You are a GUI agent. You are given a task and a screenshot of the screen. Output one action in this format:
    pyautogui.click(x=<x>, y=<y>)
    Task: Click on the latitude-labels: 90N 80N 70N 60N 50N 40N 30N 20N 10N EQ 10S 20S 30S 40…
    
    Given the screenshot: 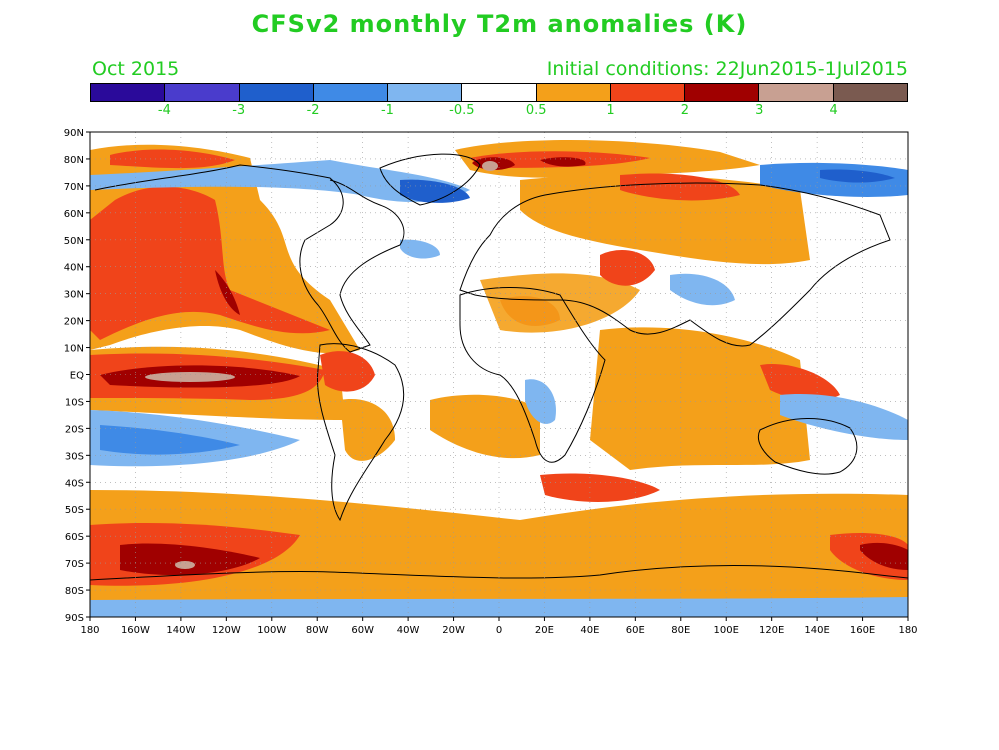 What is the action you would take?
    pyautogui.click(x=74, y=376)
    